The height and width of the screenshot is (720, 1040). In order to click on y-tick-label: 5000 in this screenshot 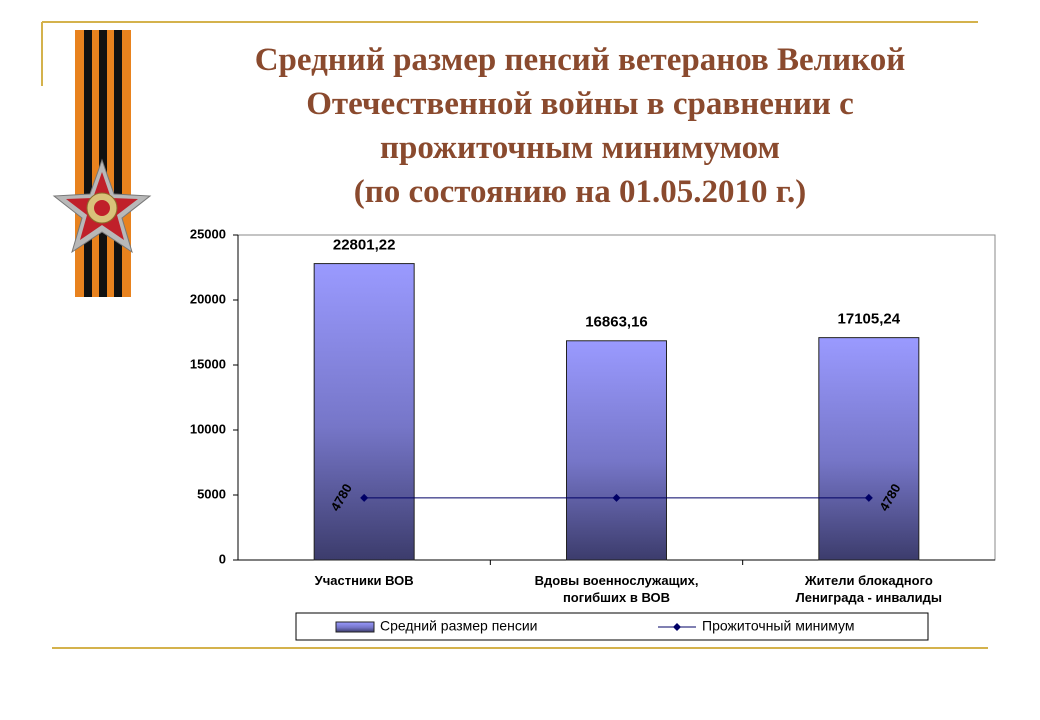, I will do `click(211, 493)`.